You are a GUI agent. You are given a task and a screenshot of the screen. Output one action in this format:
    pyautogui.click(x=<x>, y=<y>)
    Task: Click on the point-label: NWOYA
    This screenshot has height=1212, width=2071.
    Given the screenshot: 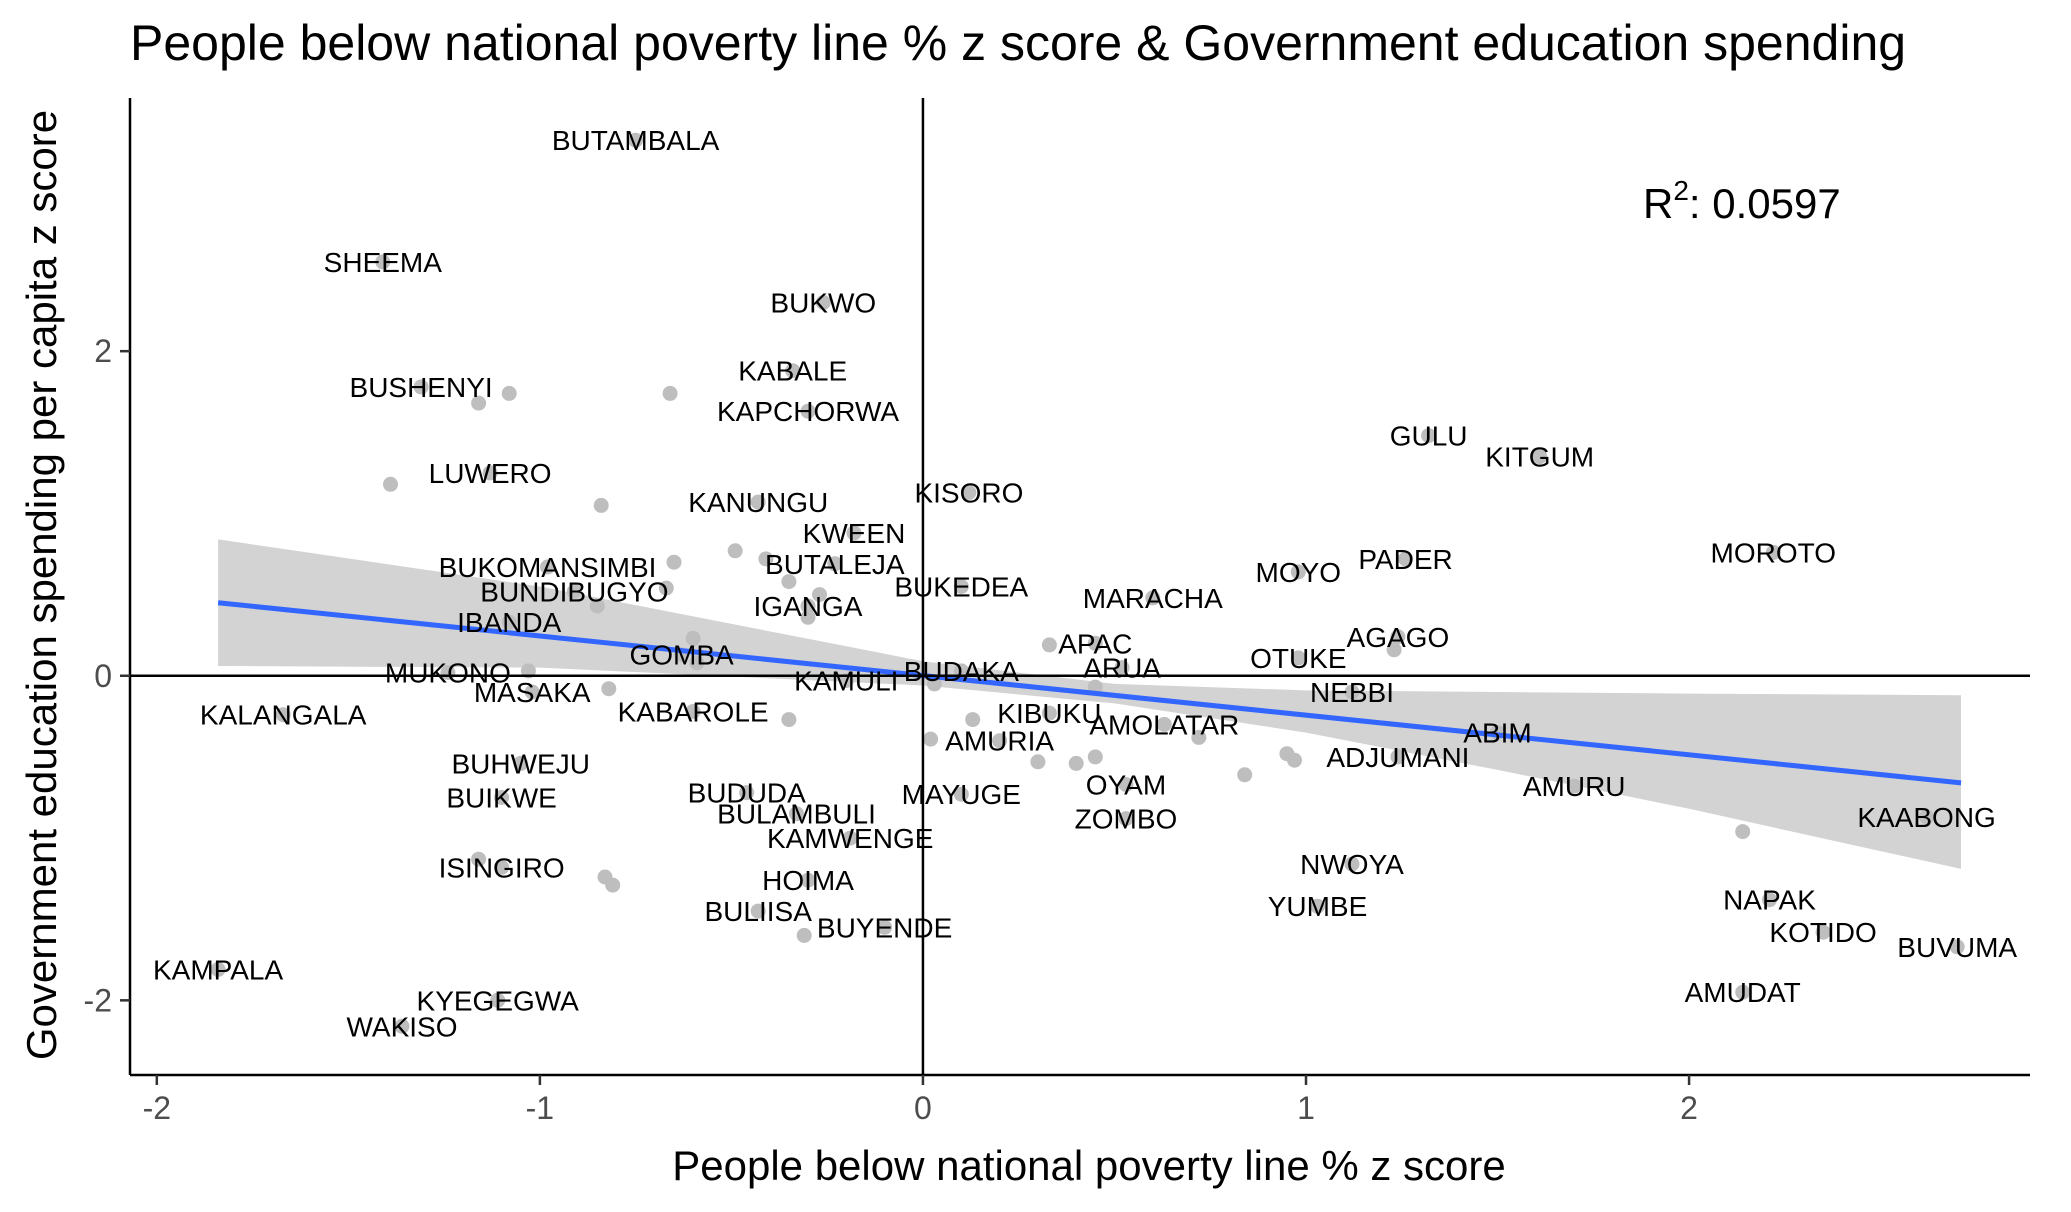 What is the action you would take?
    pyautogui.click(x=1352, y=864)
    